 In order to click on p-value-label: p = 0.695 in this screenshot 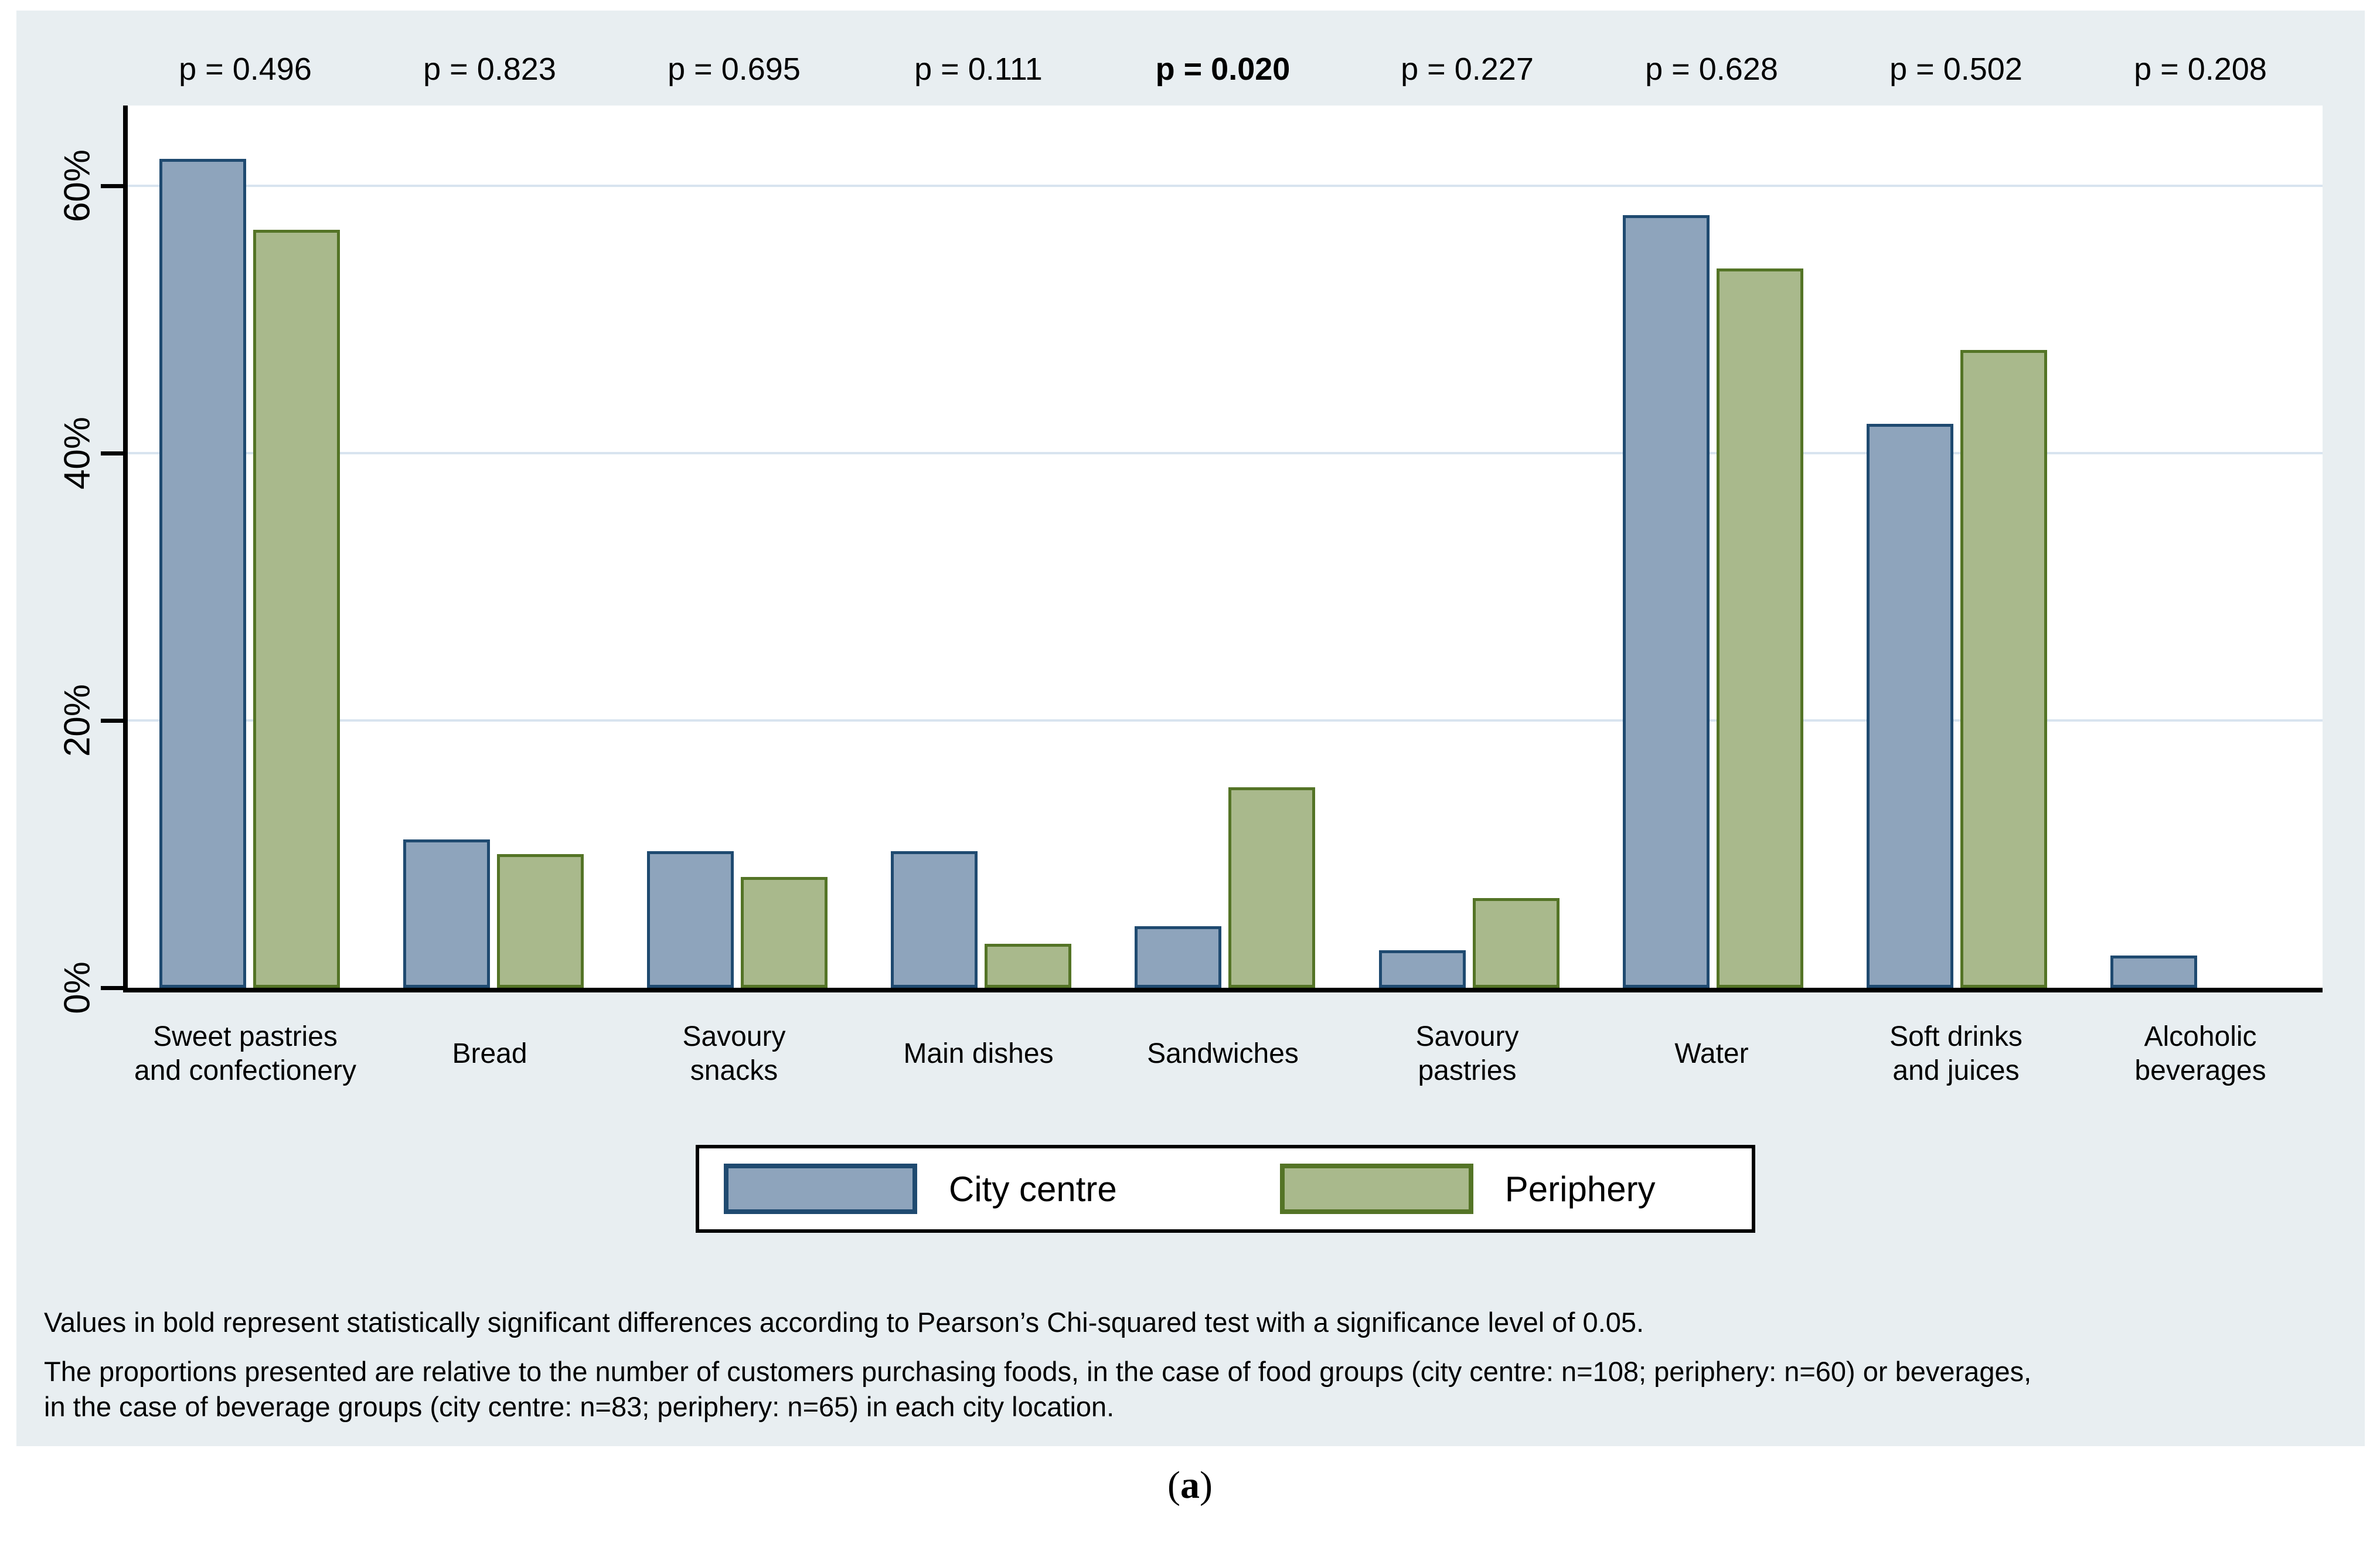, I will do `click(734, 69)`.